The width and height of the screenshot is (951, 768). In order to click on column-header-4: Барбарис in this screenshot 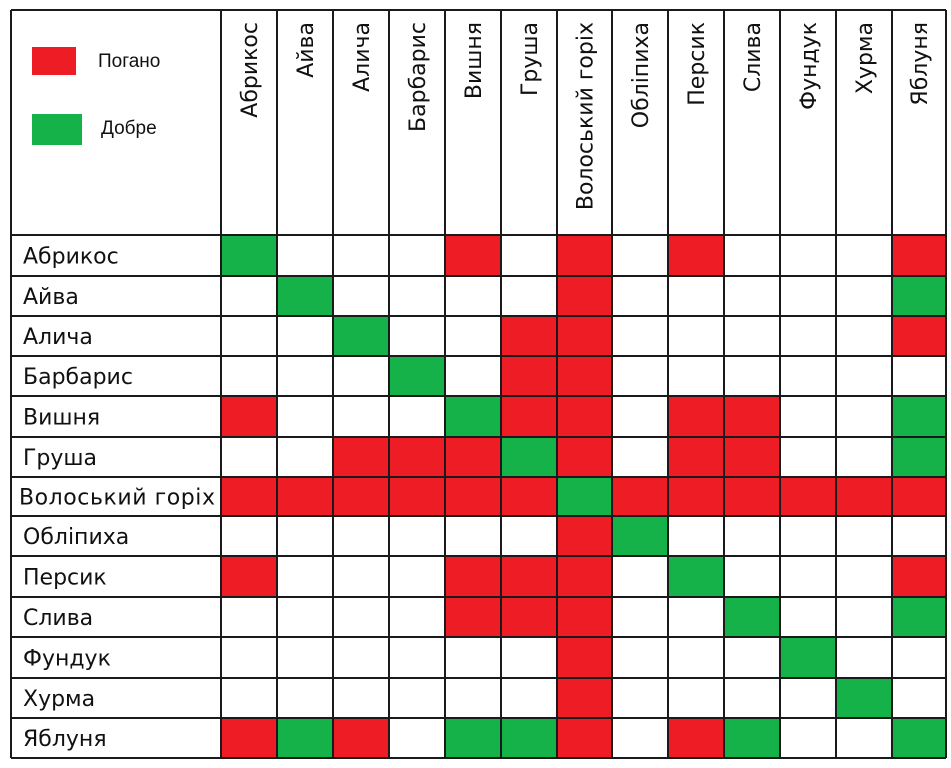, I will do `click(418, 77)`.